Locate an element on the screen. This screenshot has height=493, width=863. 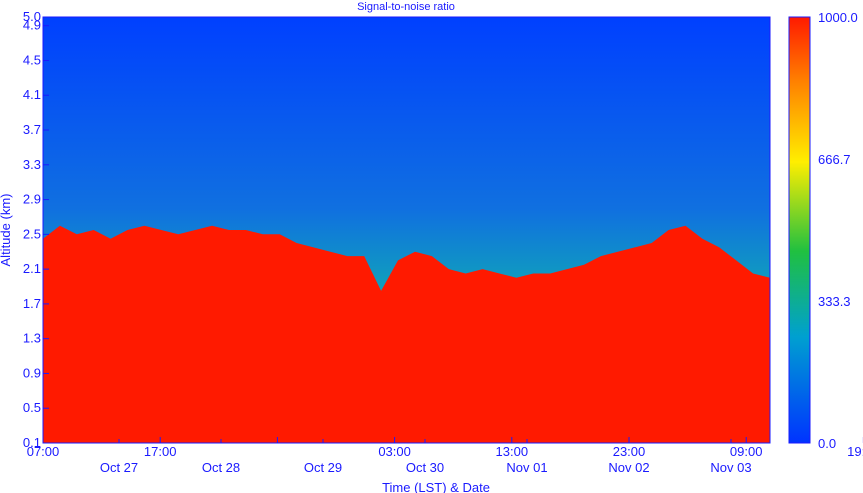
colorbar-tick-label: 1000.0 is located at coordinates (838, 17).